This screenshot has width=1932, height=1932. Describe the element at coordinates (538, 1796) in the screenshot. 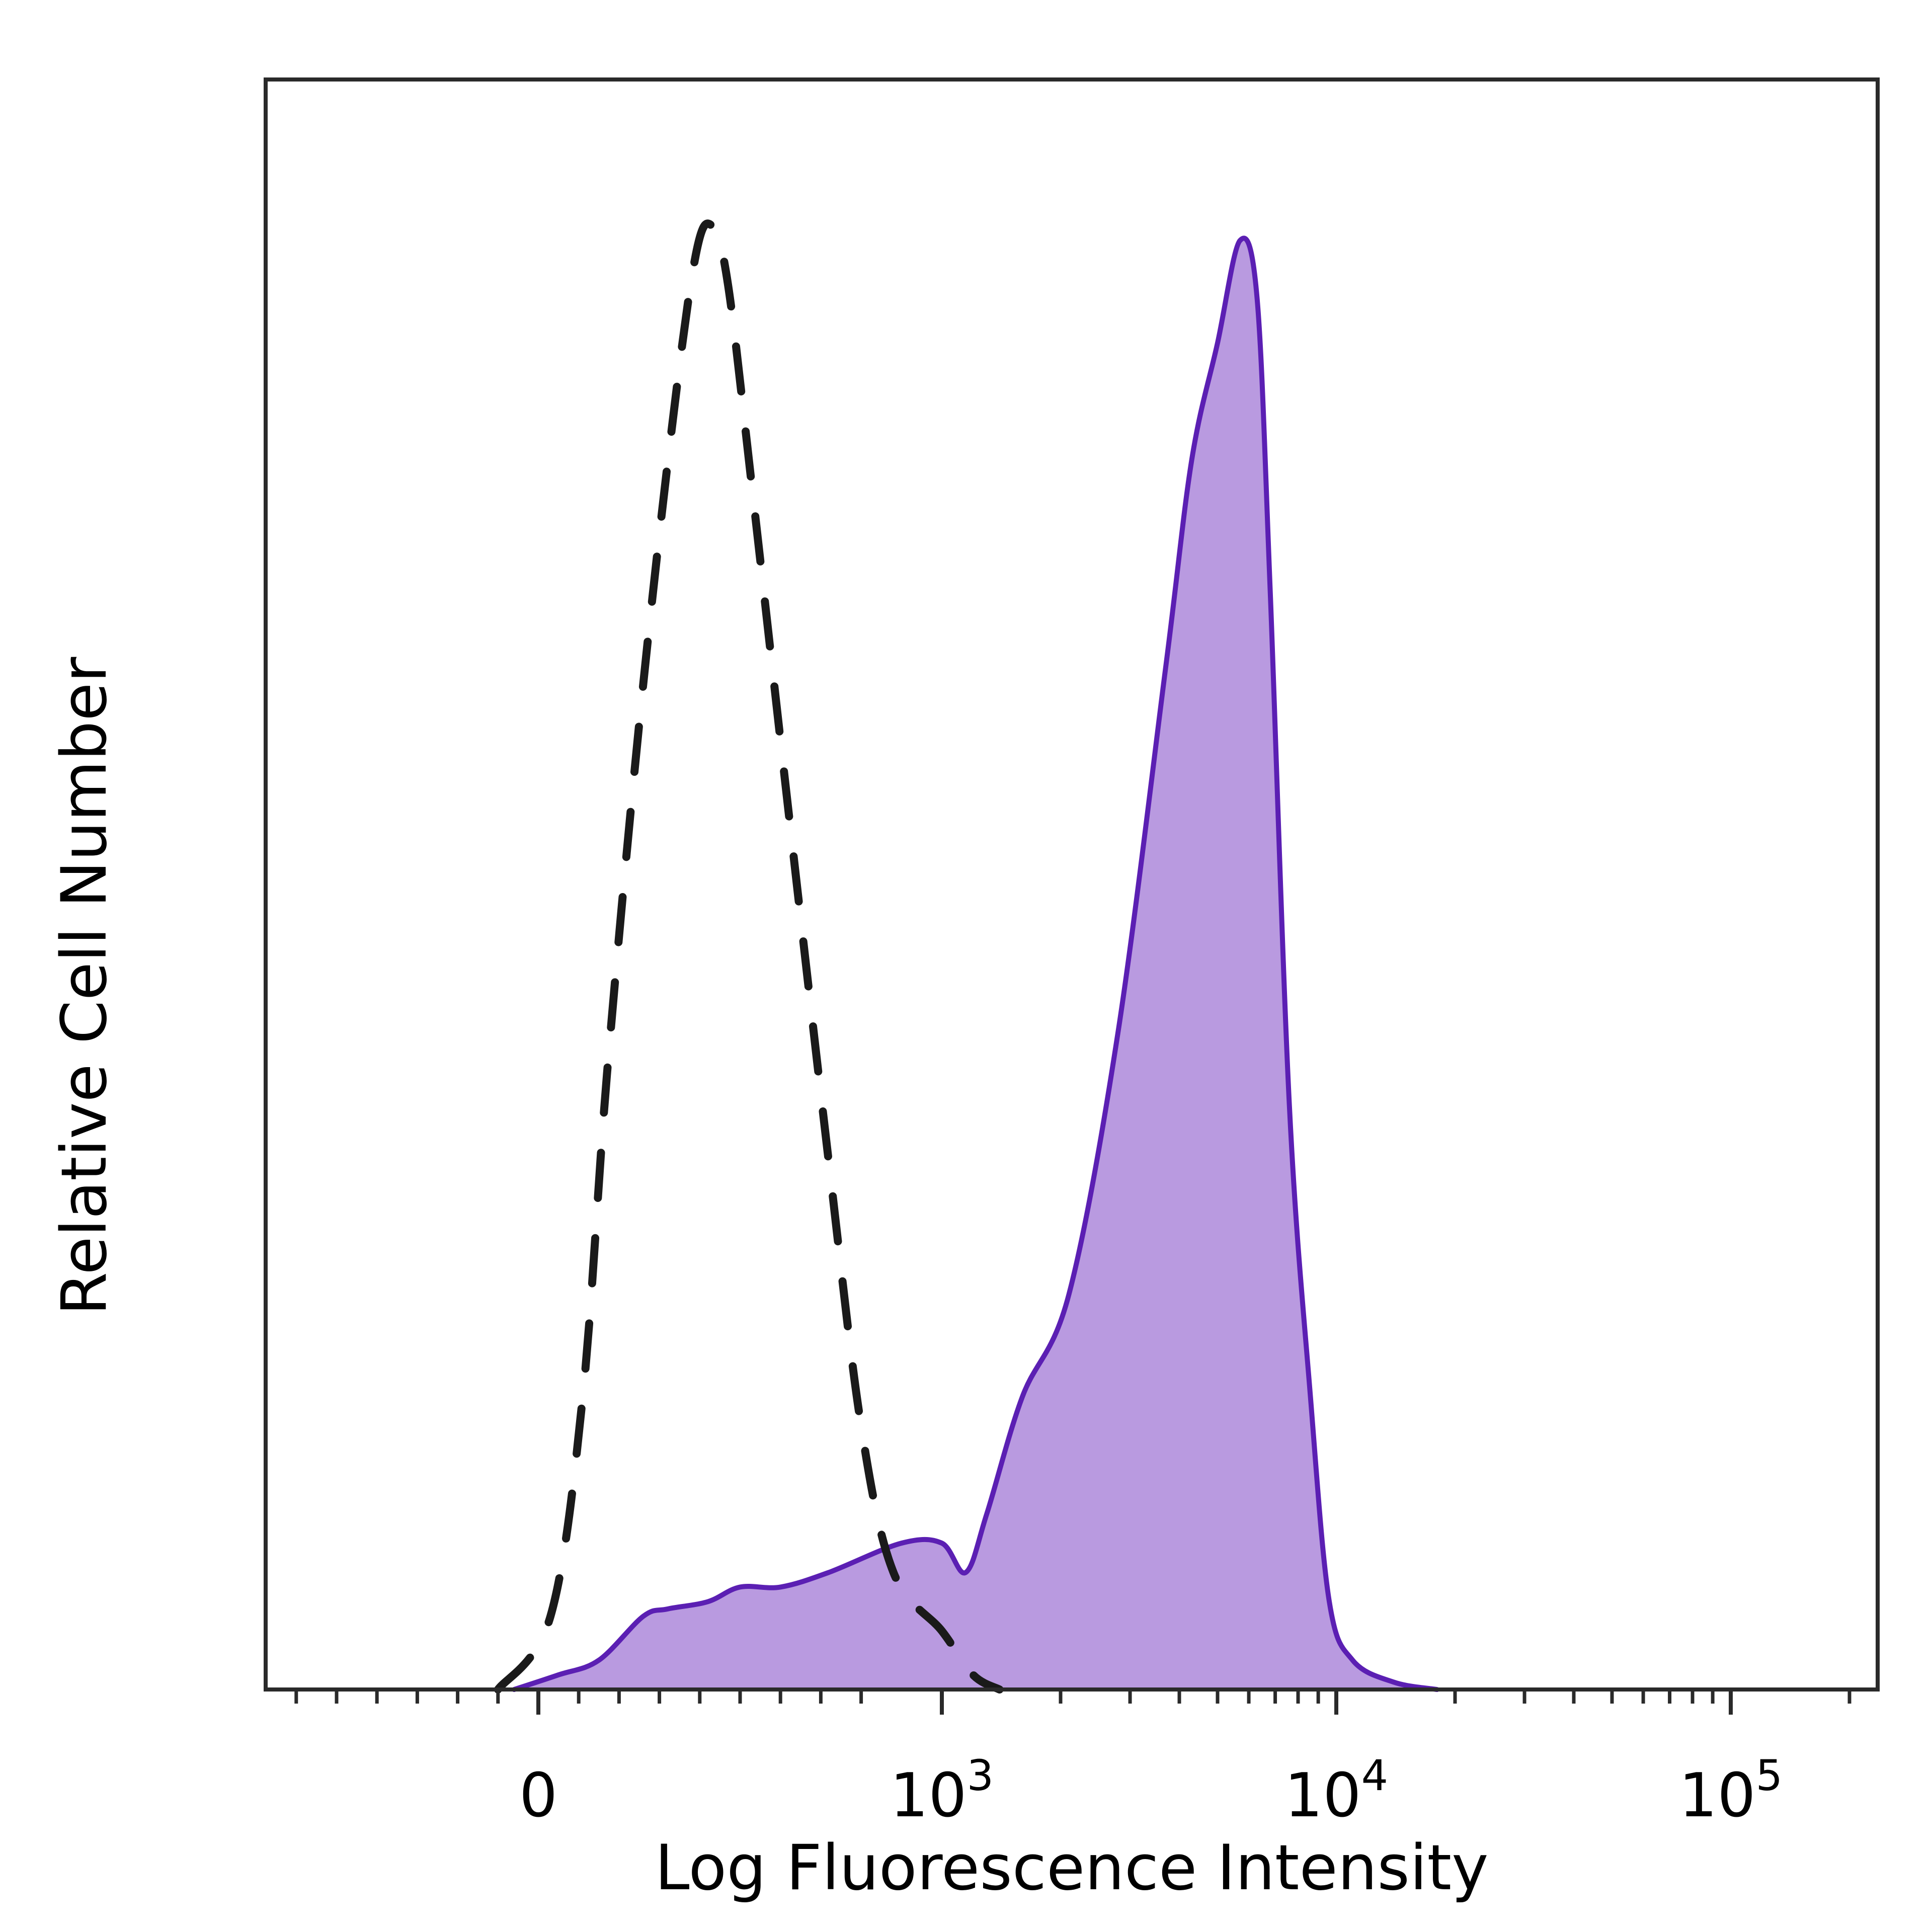

I see `x-tick-label: 0` at that location.